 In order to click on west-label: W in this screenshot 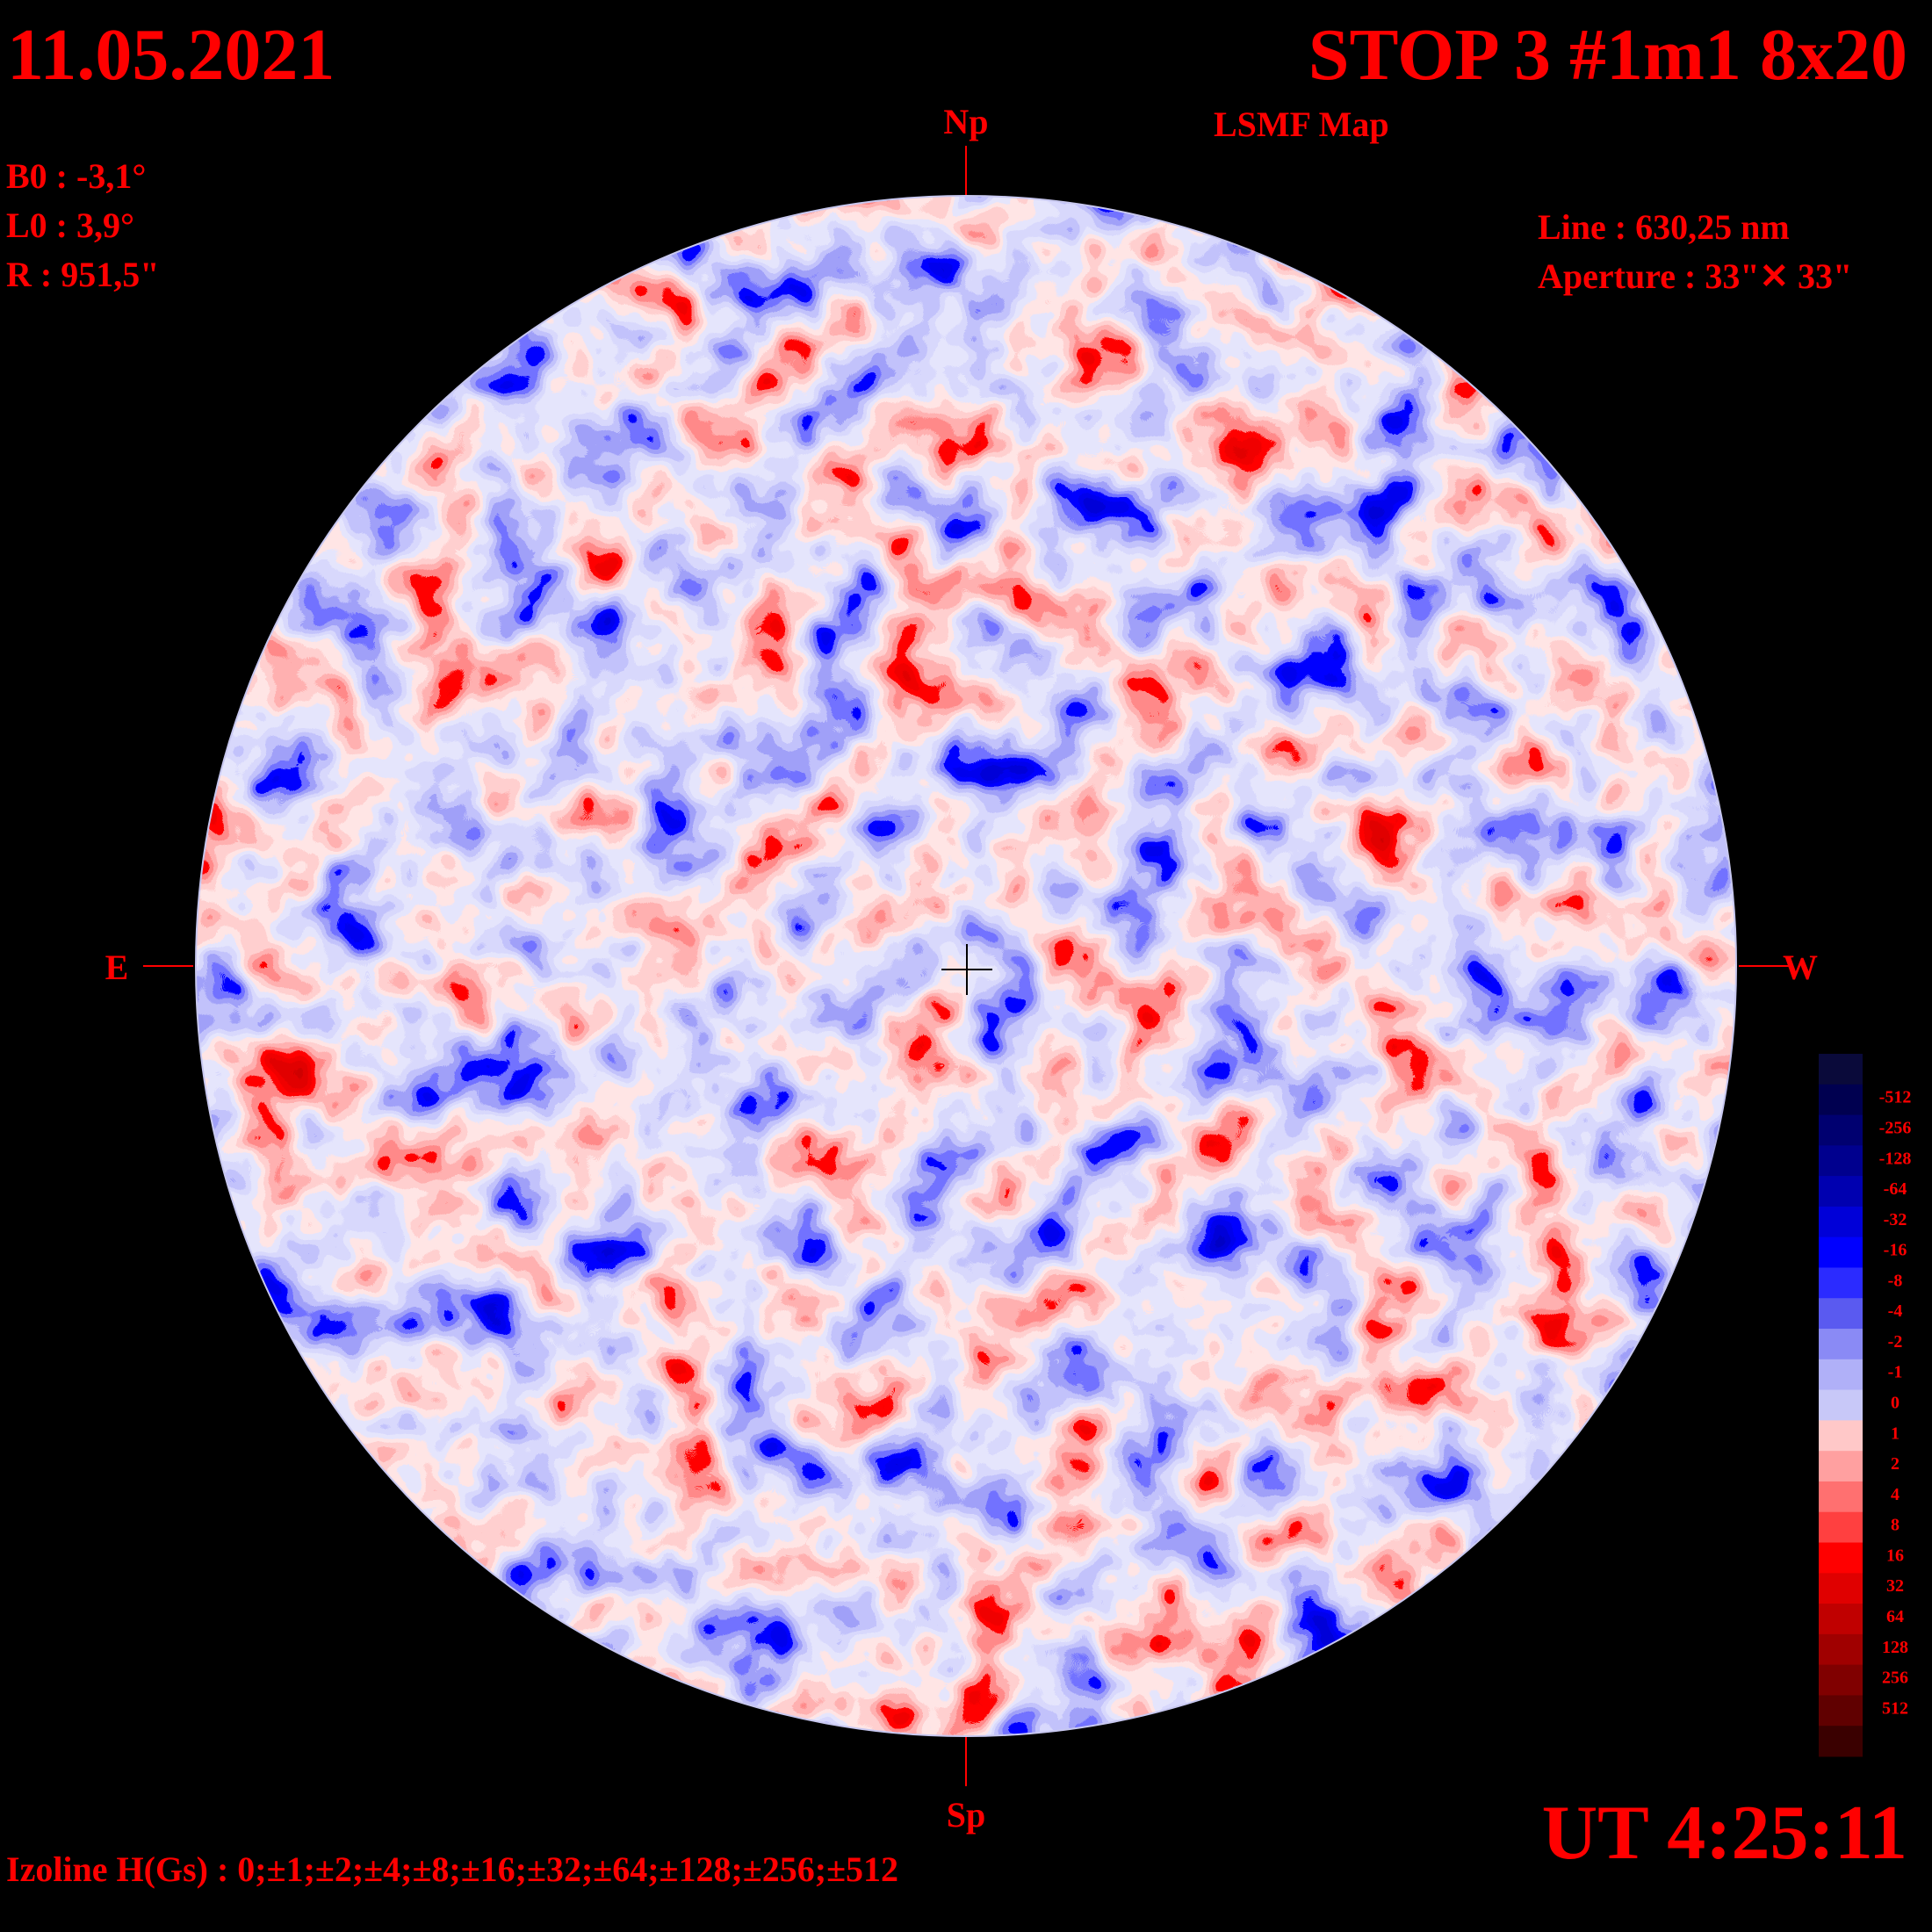, I will do `click(1801, 968)`.